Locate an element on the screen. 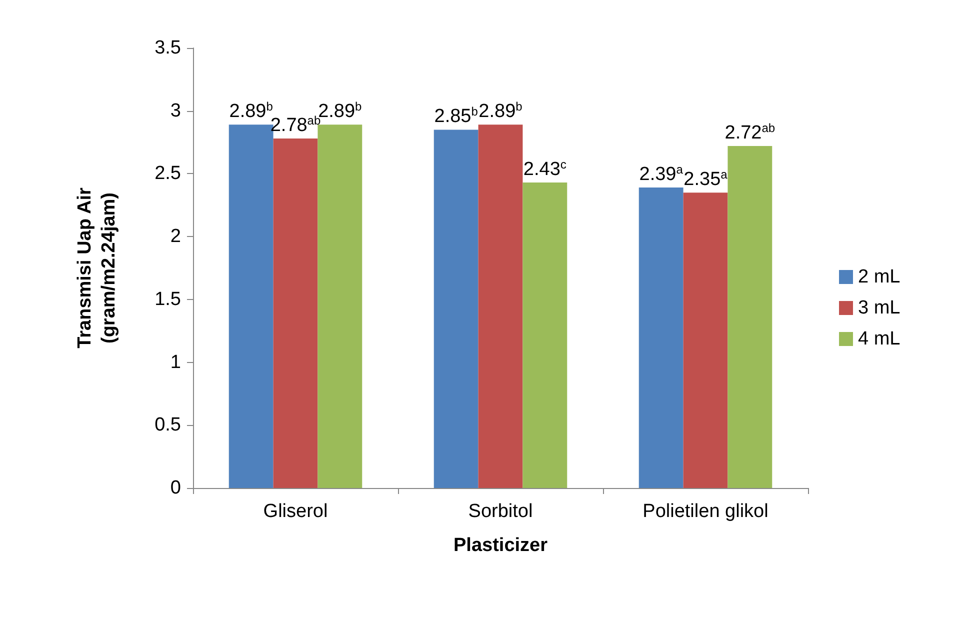 The image size is (966, 617). legend-label: 3 mL is located at coordinates (879, 308).